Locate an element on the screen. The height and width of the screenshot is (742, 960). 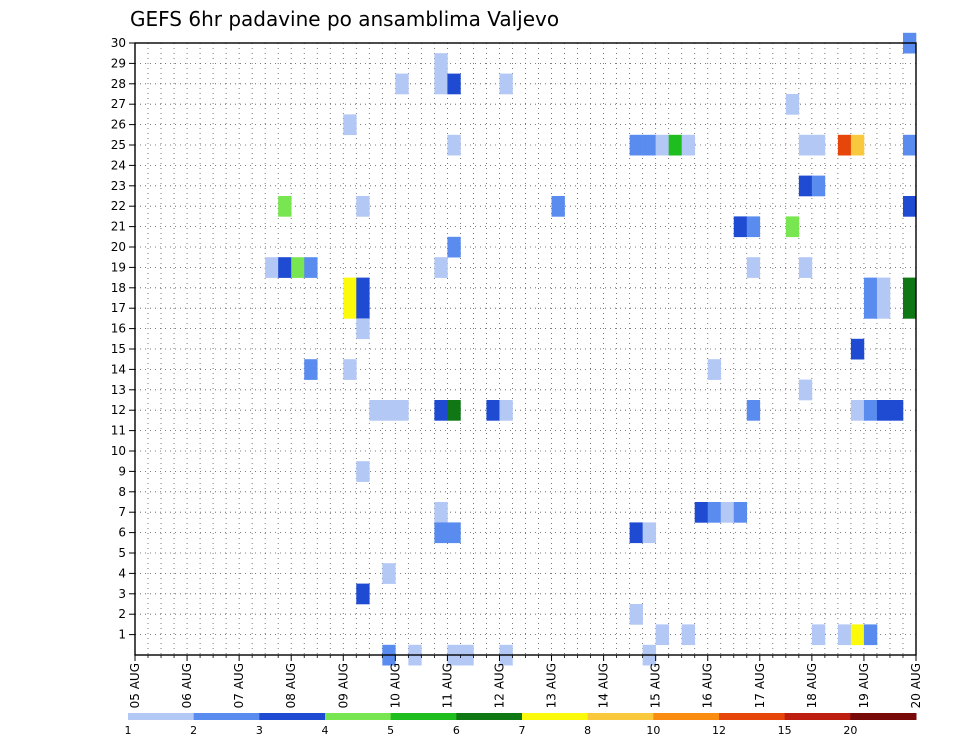
x-tick-label: 11 AUG is located at coordinates (447, 685).